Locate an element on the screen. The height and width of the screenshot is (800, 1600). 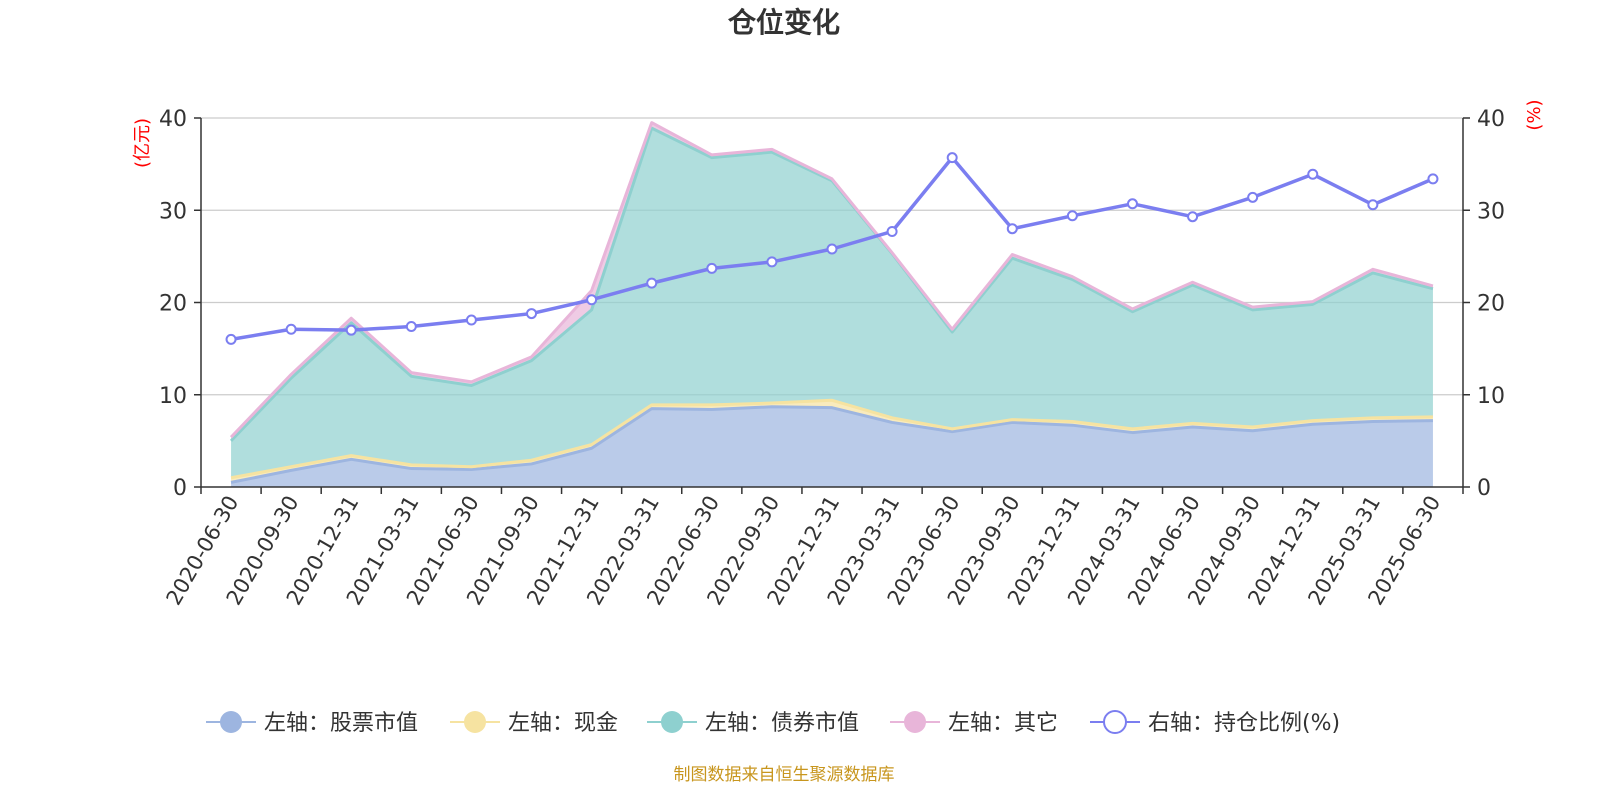
left-tick-label: 30 is located at coordinates (173, 211).